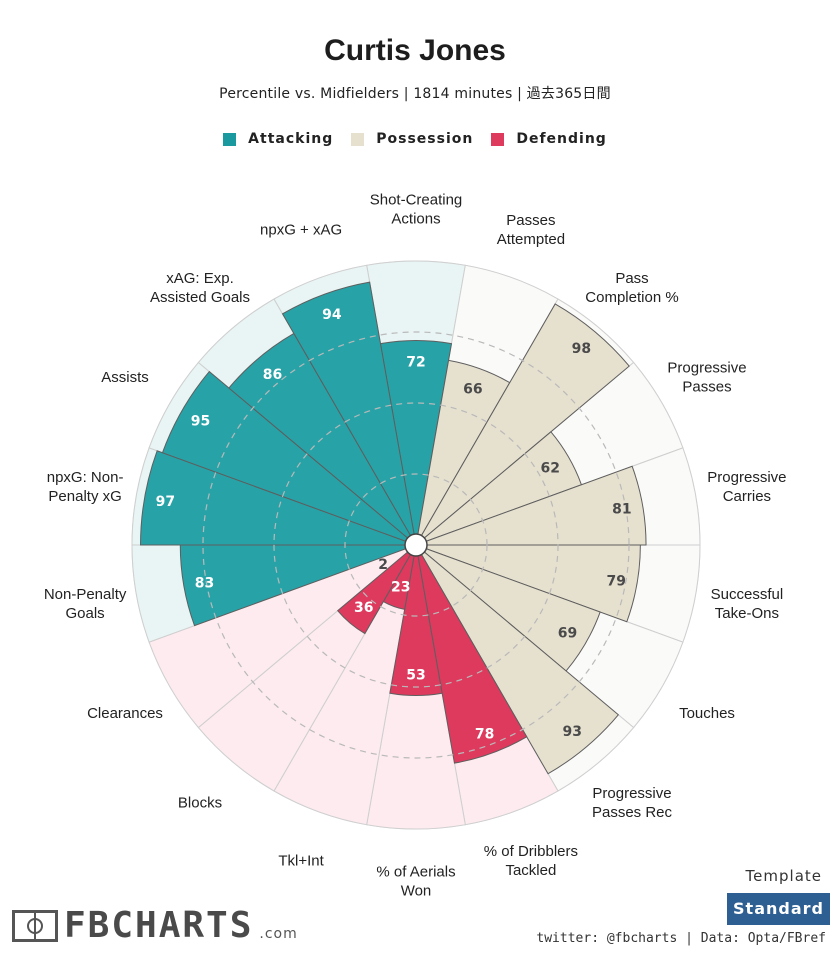 This screenshot has height=953, width=830. Describe the element at coordinates (416, 210) in the screenshot. I see `radar-category-label: Shot-Creating Actions` at that location.